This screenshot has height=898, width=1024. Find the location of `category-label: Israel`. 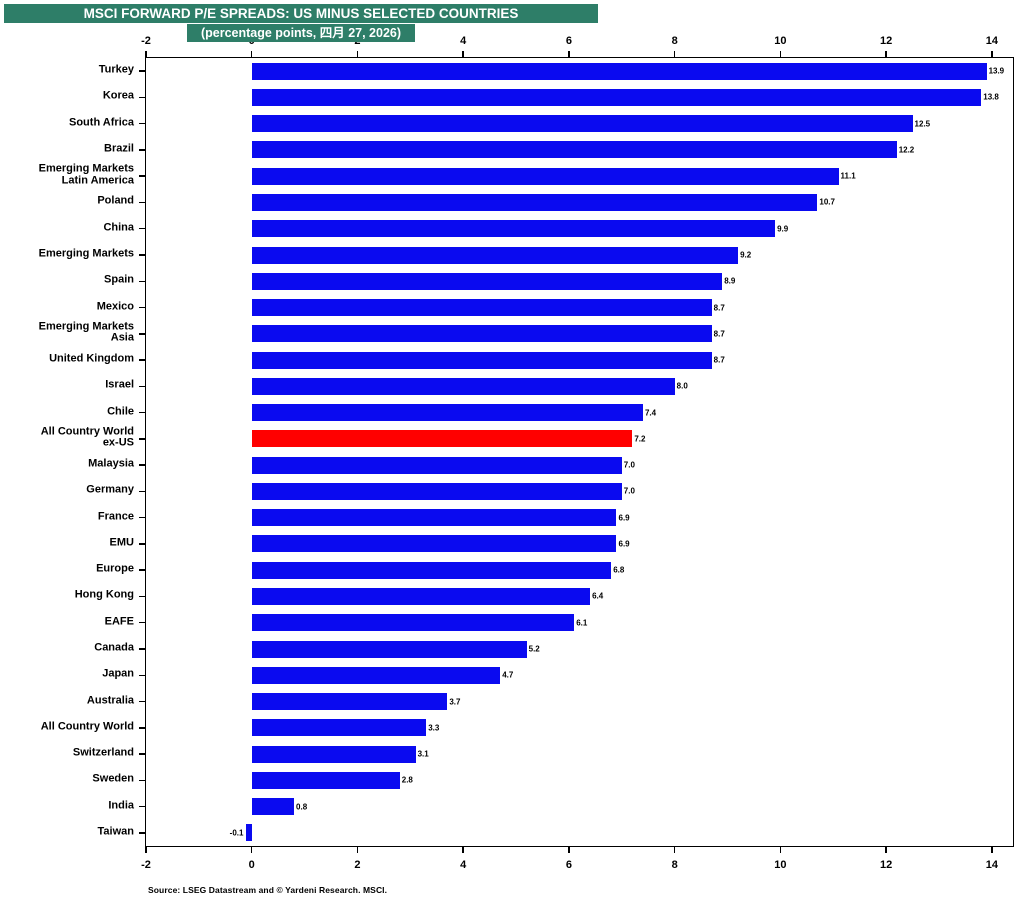

category-label: Israel is located at coordinates (119, 384).